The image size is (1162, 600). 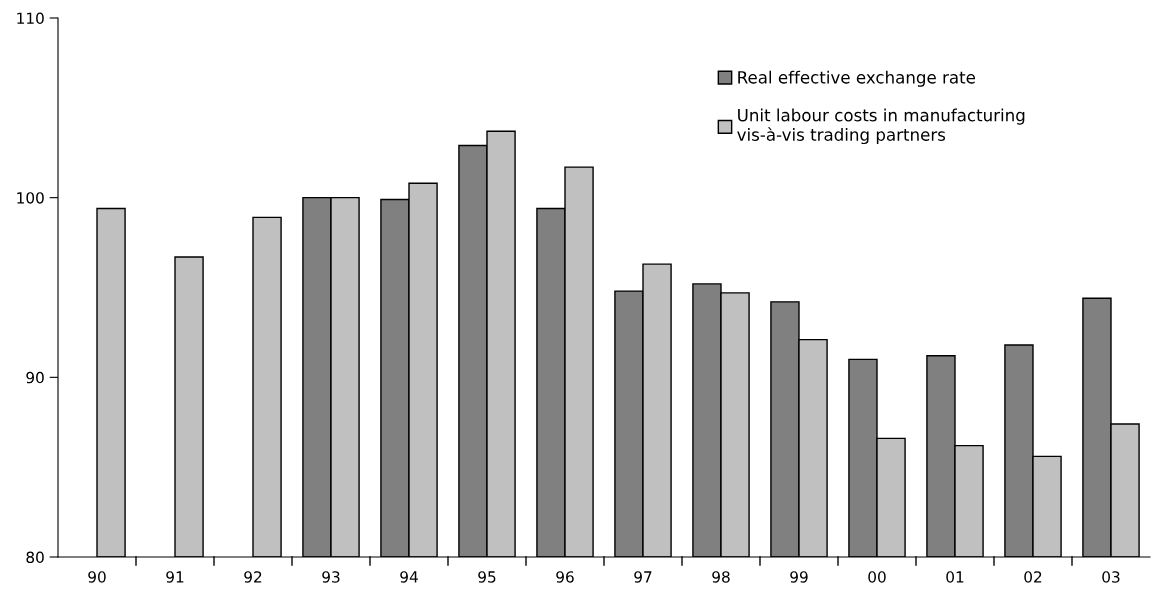 I want to click on legend-label: Unit labour costs in manufacturing vis-à-vis trading partners, so click(x=881, y=126).